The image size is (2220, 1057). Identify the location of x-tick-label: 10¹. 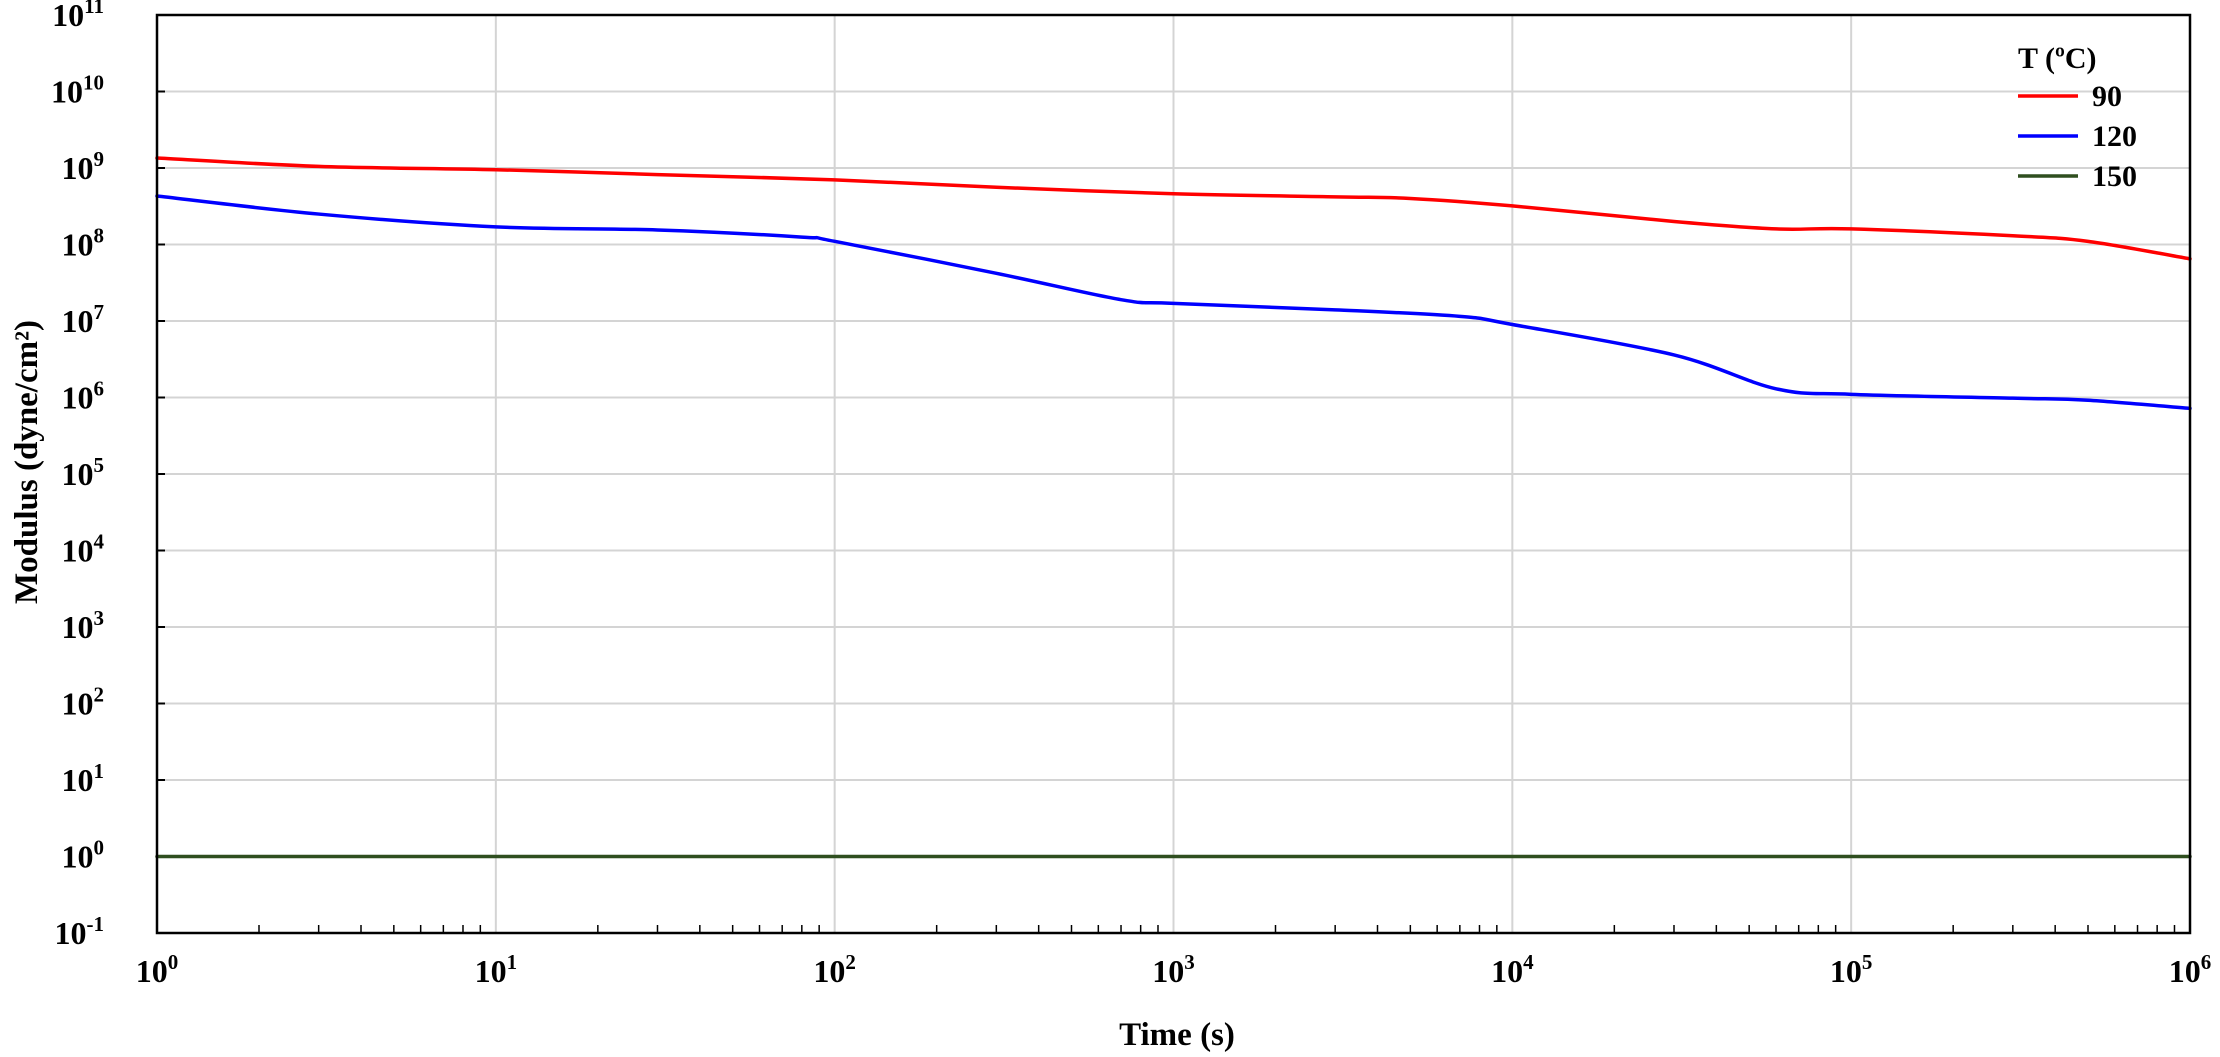
(496, 969).